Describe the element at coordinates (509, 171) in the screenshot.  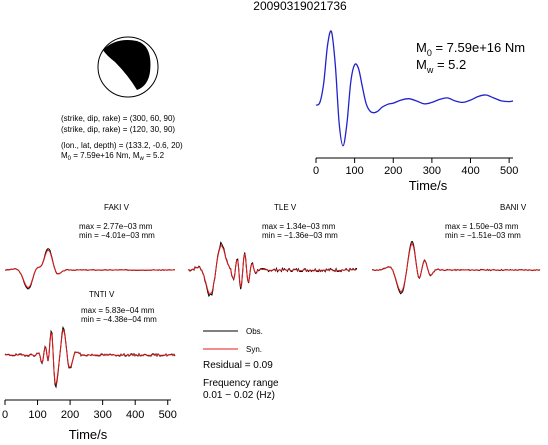
I see `stf-x-tick-label: 500` at that location.